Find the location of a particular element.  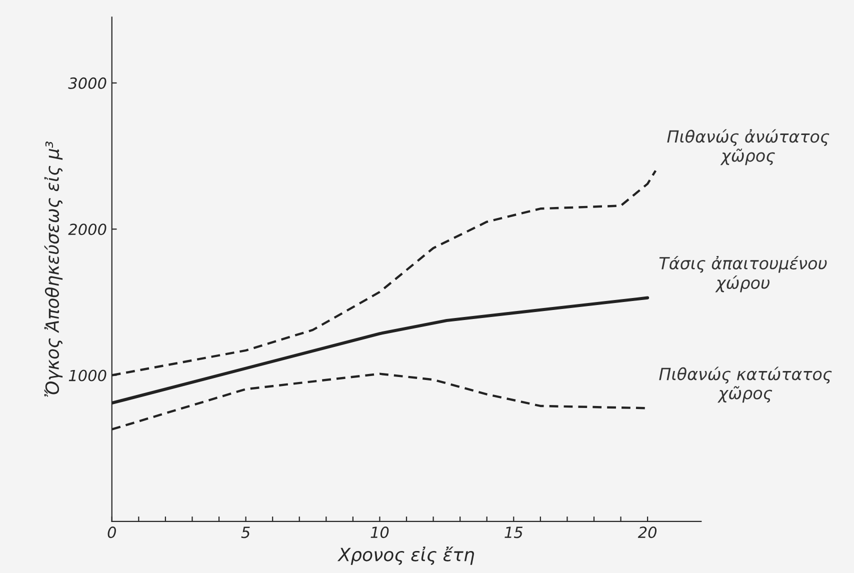

x-tick-label: 5 is located at coordinates (245, 532).